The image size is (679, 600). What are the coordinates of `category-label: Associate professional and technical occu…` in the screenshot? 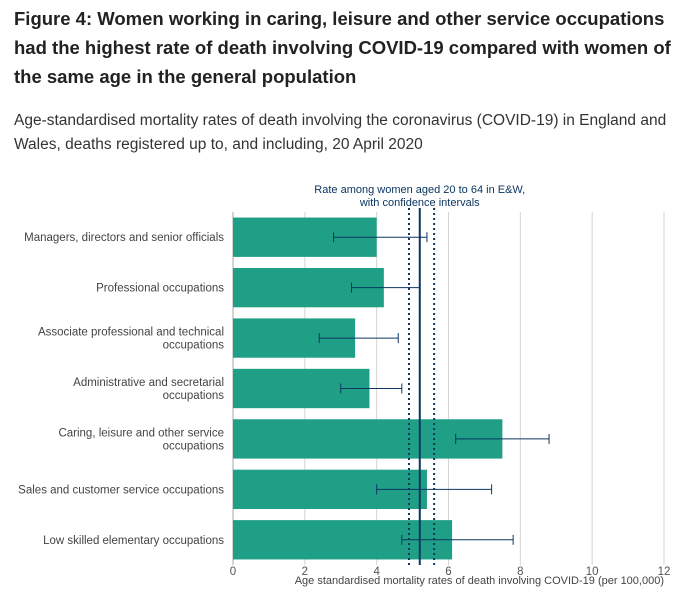 It's located at (131, 339).